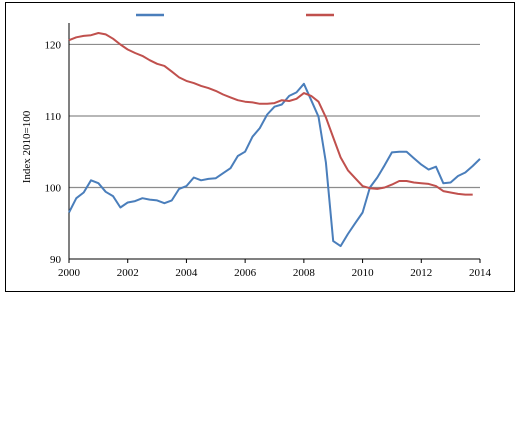 This screenshot has height=424, width=522. Describe the element at coordinates (69, 273) in the screenshot. I see `x-tick-label-2000: 2000` at that location.